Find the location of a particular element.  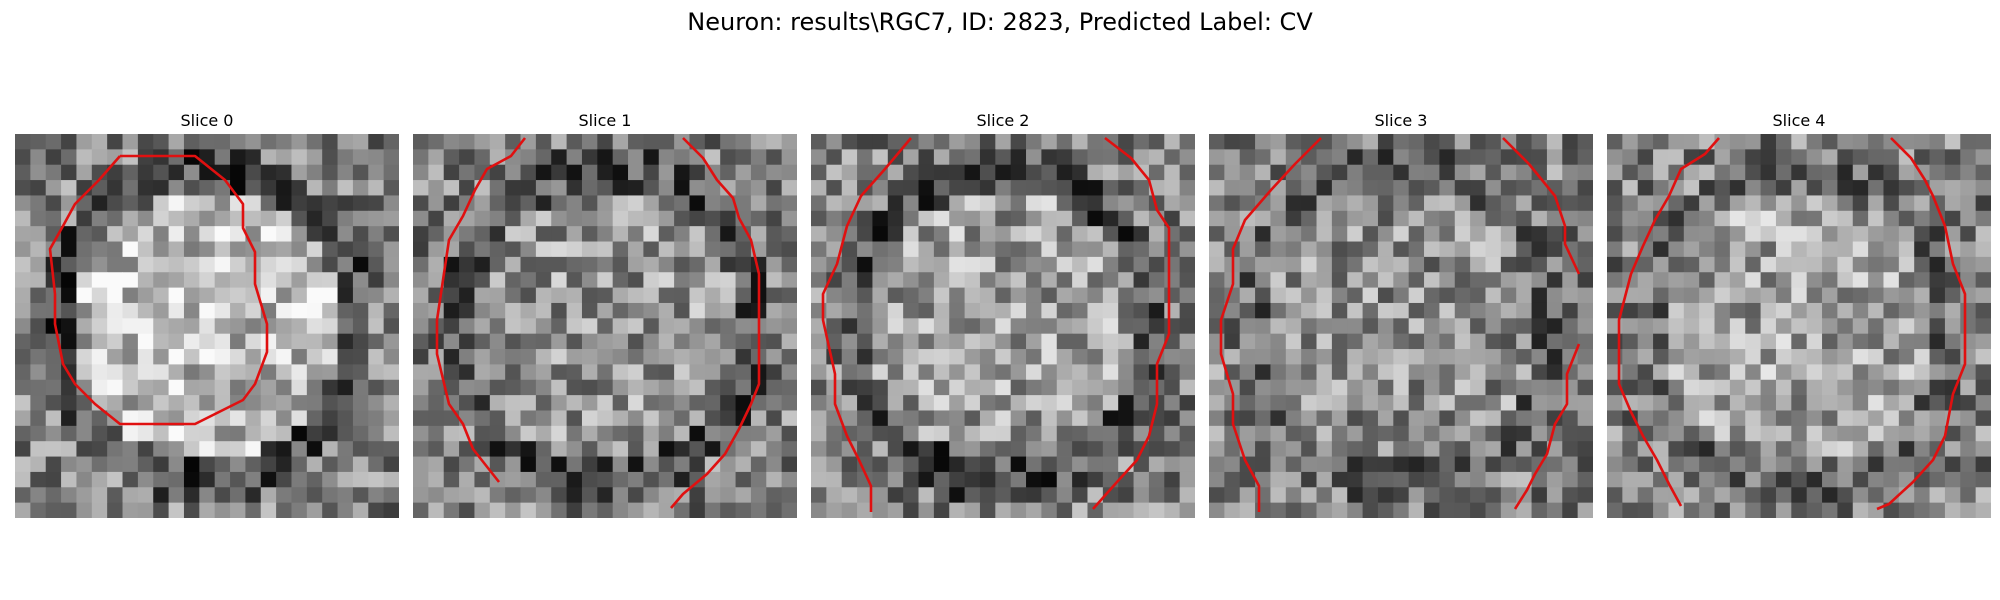

slice-panel-0: Slice 0 is located at coordinates (207, 313).